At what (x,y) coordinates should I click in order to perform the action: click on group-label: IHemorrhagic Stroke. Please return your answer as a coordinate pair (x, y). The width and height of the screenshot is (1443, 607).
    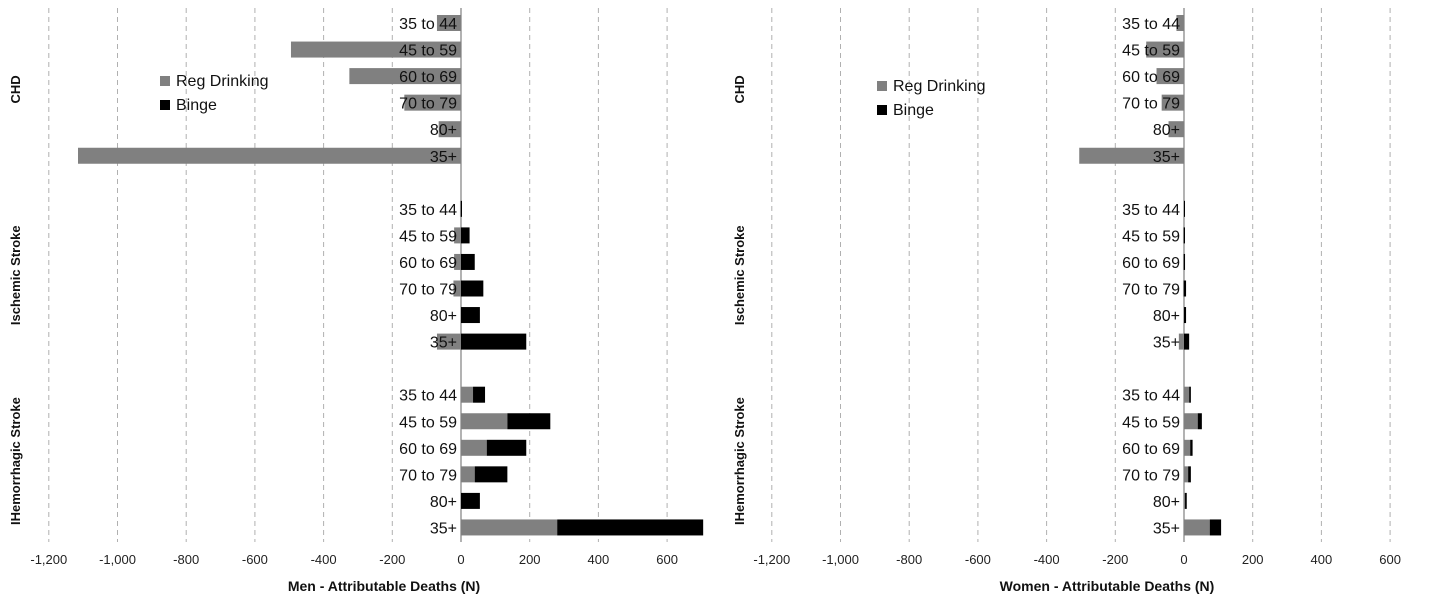
    Looking at the image, I should click on (739, 461).